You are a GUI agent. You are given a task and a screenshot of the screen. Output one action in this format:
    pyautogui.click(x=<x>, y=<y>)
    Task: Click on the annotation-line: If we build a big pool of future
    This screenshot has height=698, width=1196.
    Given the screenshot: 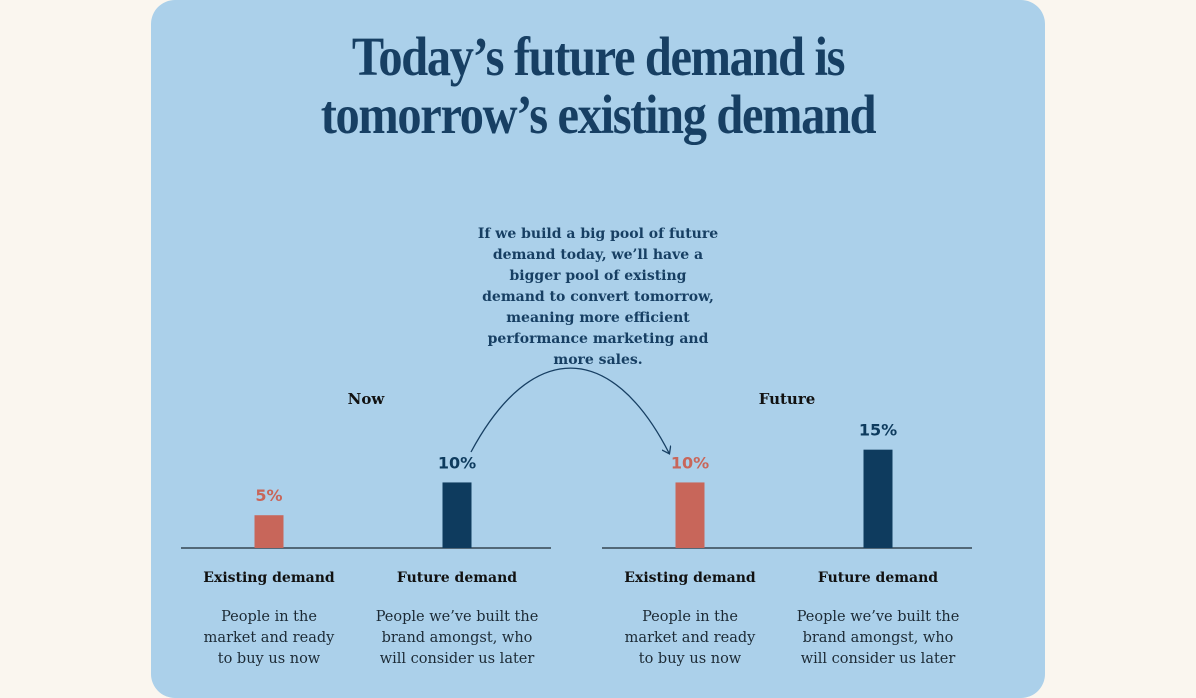 What is the action you would take?
    pyautogui.click(x=598, y=234)
    